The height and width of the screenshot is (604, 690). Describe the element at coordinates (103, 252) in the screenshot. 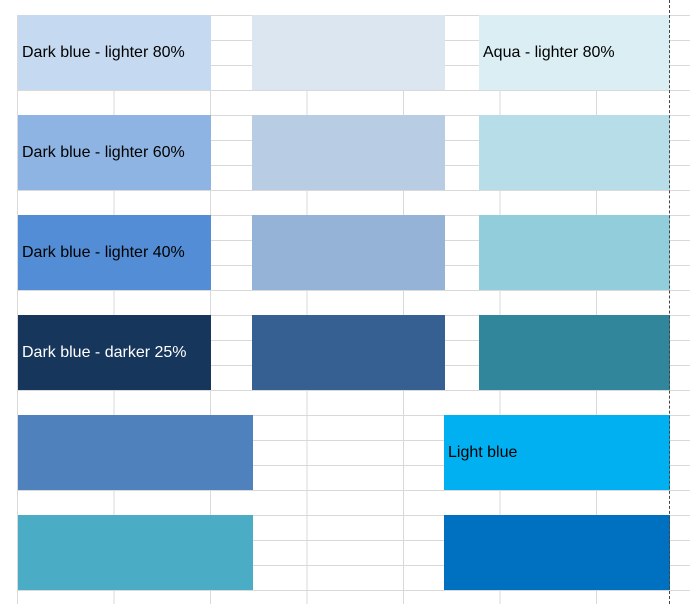

I see `cell-label: Dark blue - lighter 40%` at that location.